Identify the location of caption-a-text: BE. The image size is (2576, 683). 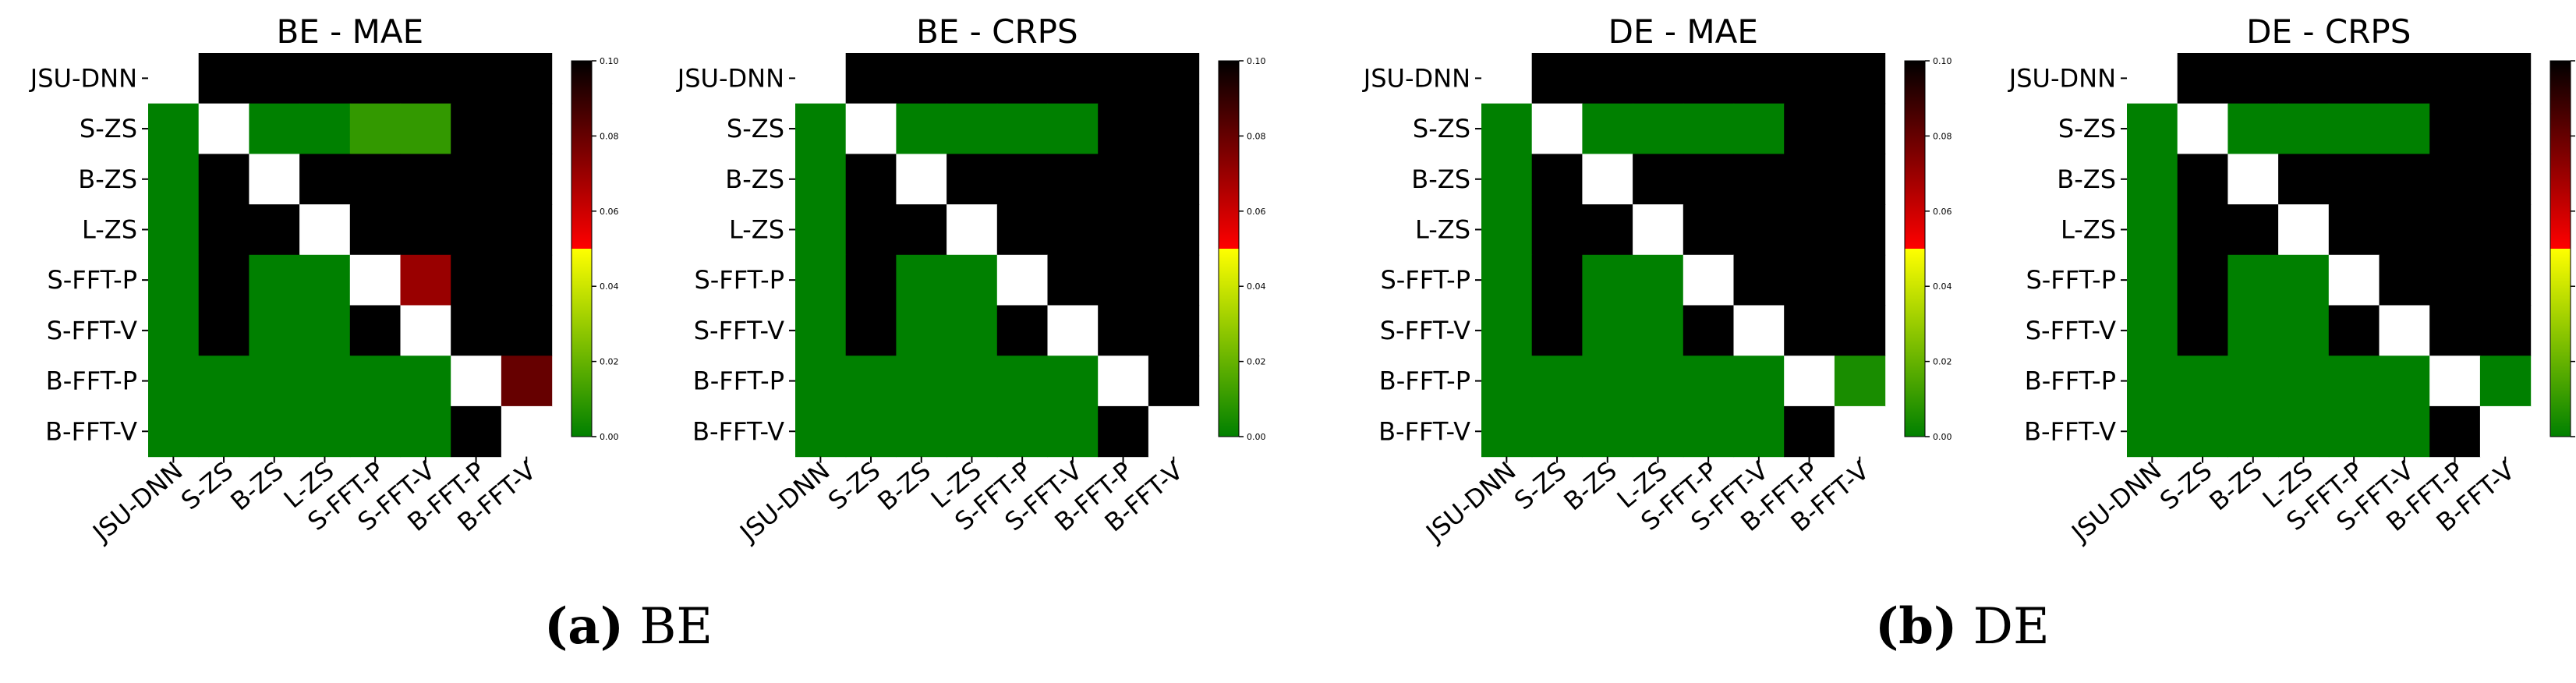
(668, 627).